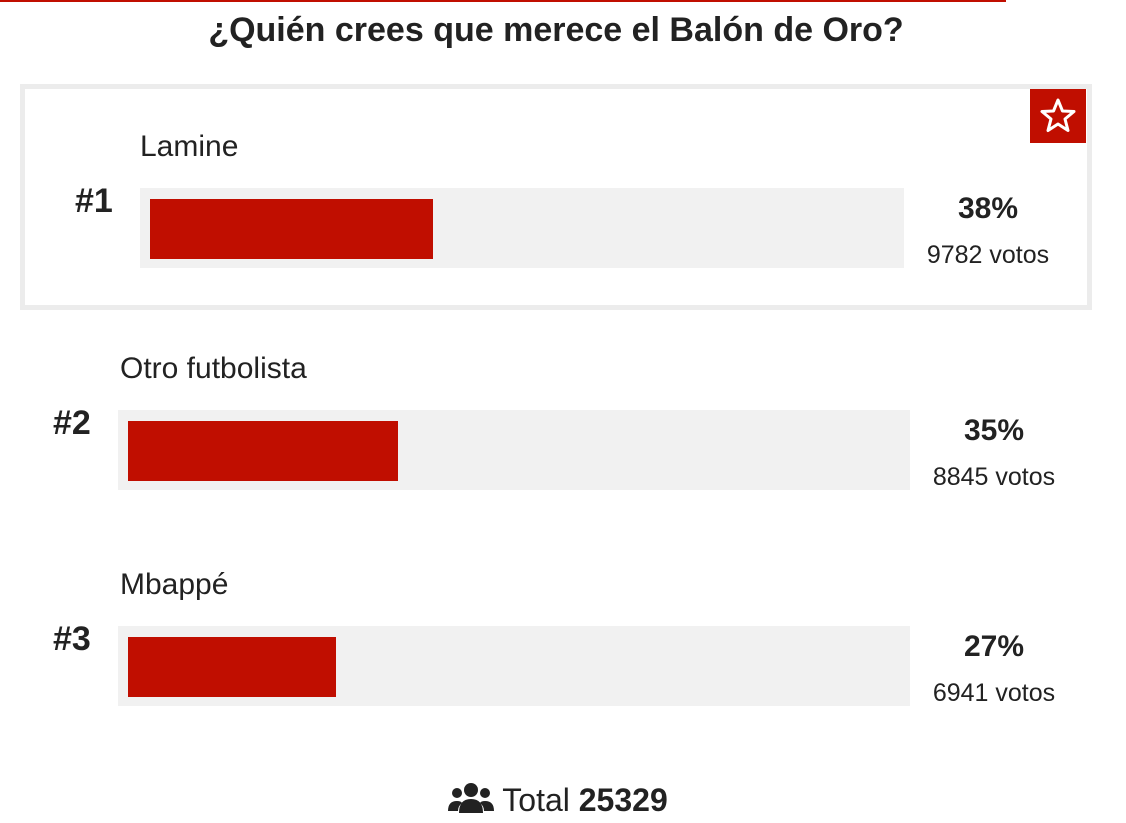 Image resolution: width=1126 pixels, height=823 pixels. I want to click on option-rank: #2, so click(72, 423).